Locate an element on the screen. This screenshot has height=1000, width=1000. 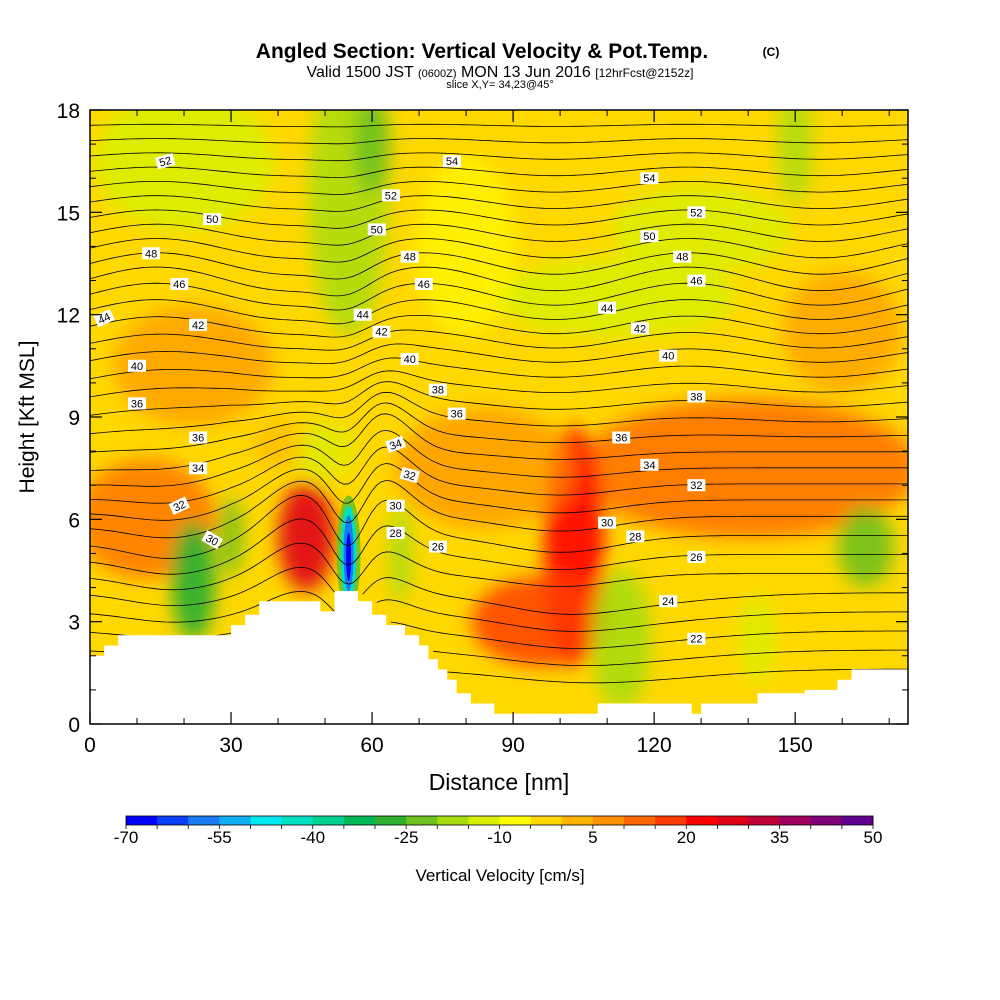
contour-label-text: 52 is located at coordinates (391, 196).